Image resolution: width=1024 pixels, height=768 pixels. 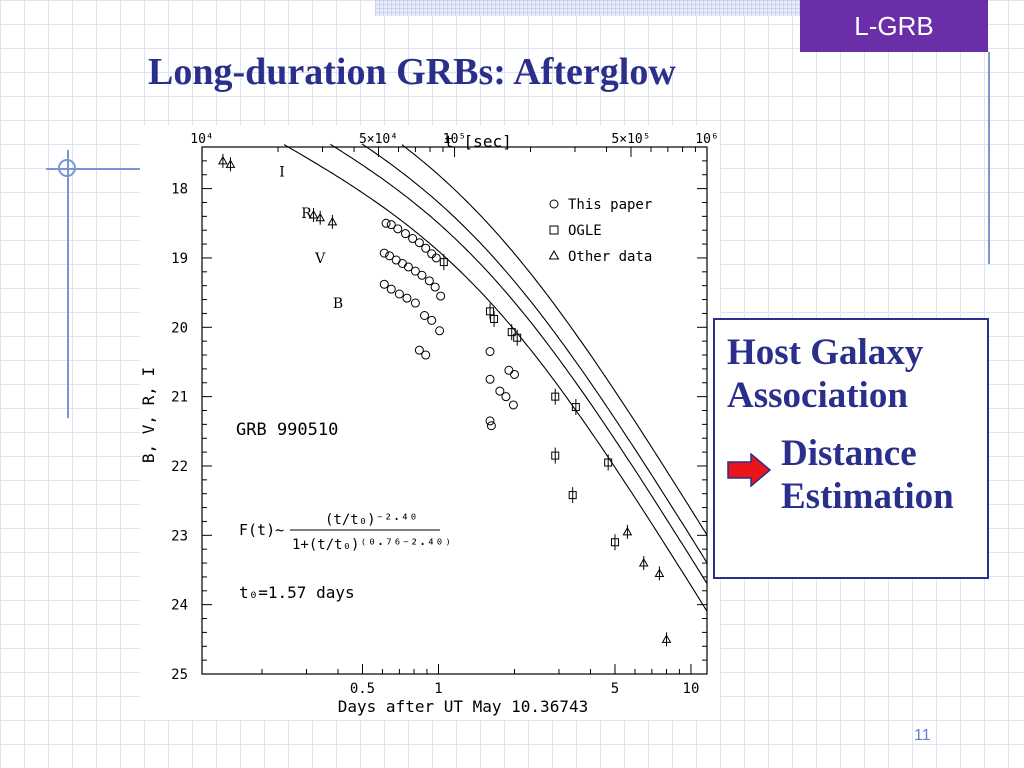 What do you see at coordinates (179, 328) in the screenshot?
I see `y-tick-label: 20` at bounding box center [179, 328].